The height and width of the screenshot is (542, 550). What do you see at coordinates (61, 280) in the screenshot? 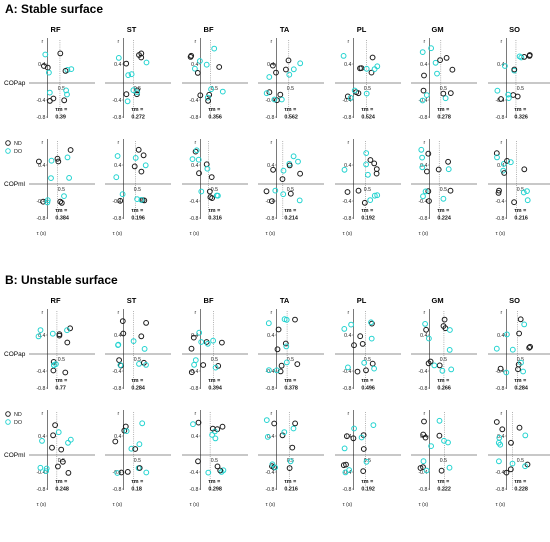
I see `panel-title: B: Unstable surface` at bounding box center [61, 280].